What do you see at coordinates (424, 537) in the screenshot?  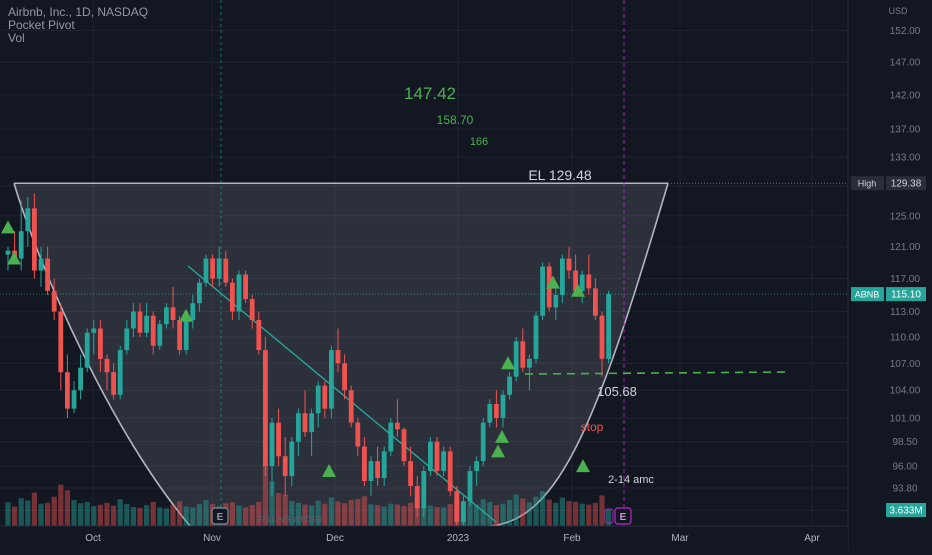 I see `time-axis: Oct Nov Dec 2023 Feb Mar Apr` at bounding box center [424, 537].